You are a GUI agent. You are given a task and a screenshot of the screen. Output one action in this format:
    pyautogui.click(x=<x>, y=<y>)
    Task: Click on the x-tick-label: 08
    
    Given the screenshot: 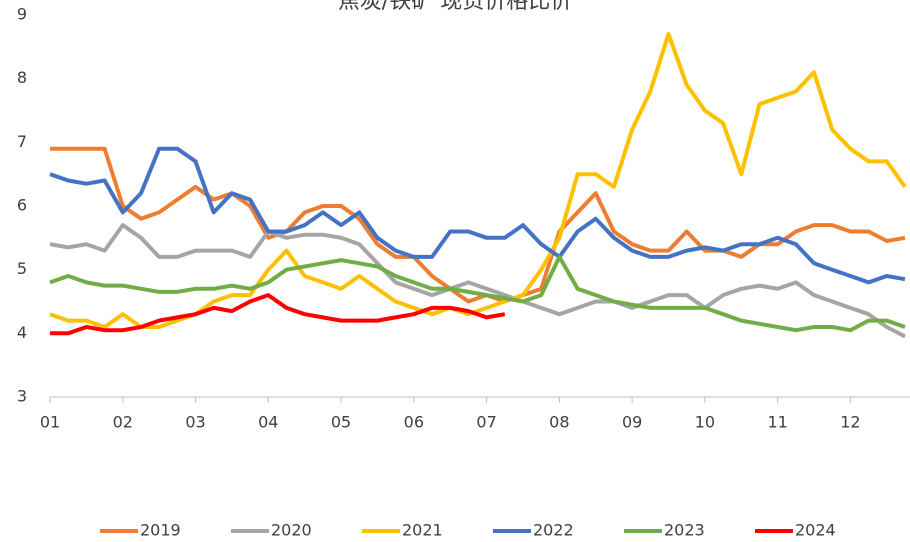 What is the action you would take?
    pyautogui.click(x=559, y=422)
    